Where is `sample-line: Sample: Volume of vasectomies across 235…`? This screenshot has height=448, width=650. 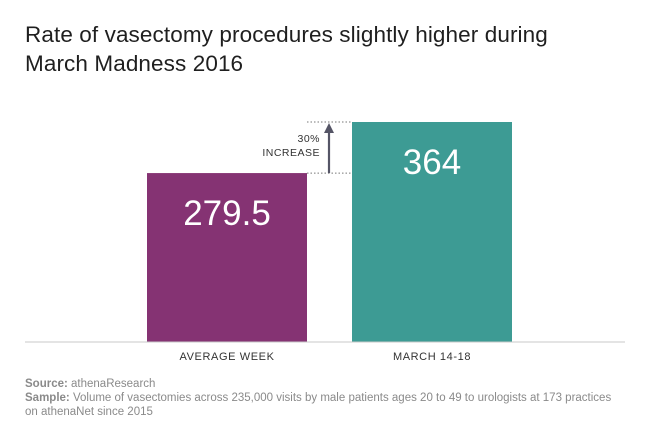
sample-line: Sample: Volume of vasectomies across 235… is located at coordinates (325, 405).